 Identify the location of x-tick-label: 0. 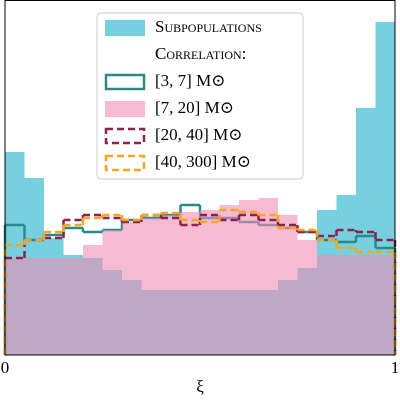
(5, 367).